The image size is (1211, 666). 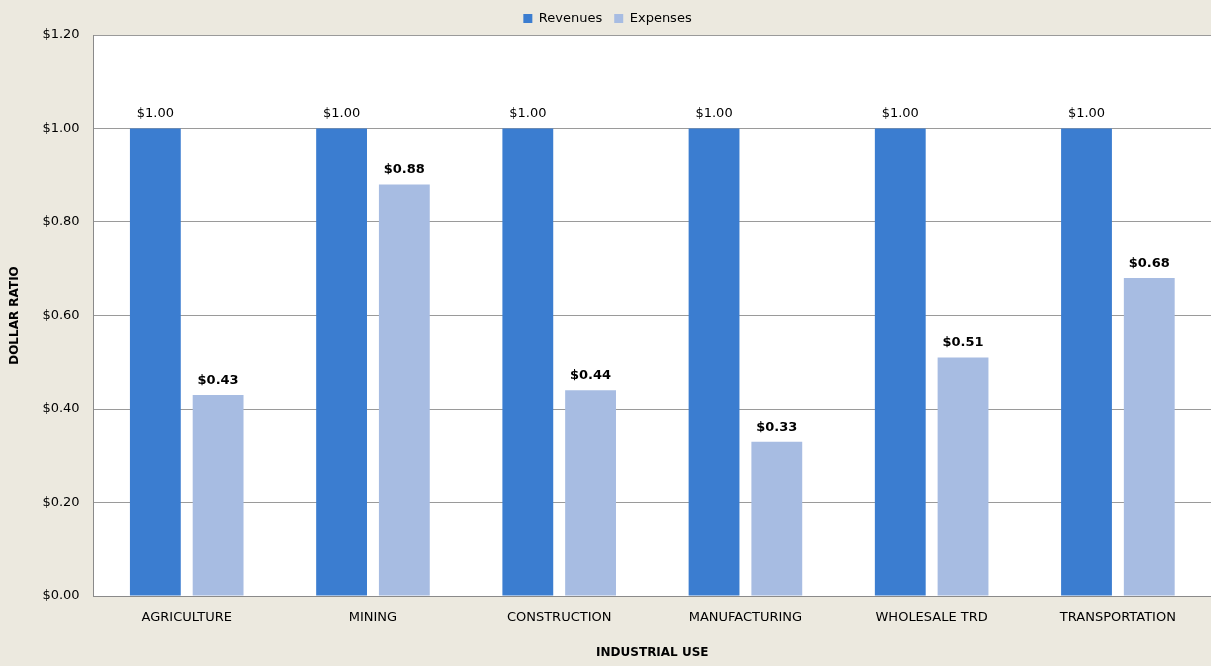 What do you see at coordinates (186, 617) in the screenshot?
I see `x-tick-label: AGRICULTURE` at bounding box center [186, 617].